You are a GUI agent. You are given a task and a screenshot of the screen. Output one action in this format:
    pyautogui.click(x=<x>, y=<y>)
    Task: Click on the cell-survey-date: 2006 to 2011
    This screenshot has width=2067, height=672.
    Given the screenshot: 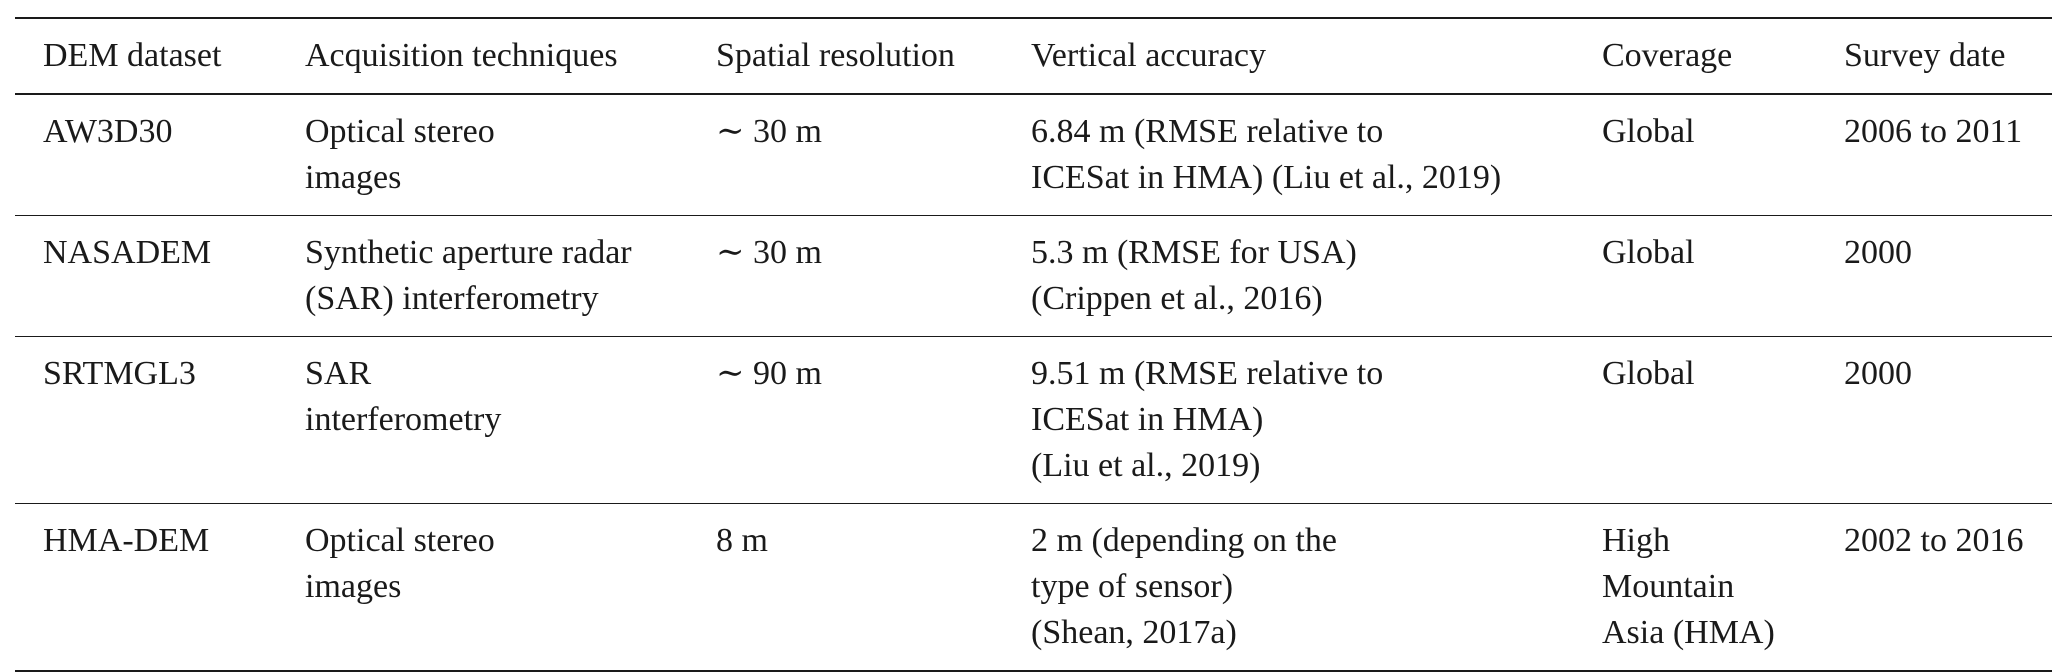 What is the action you would take?
    pyautogui.click(x=1933, y=131)
    